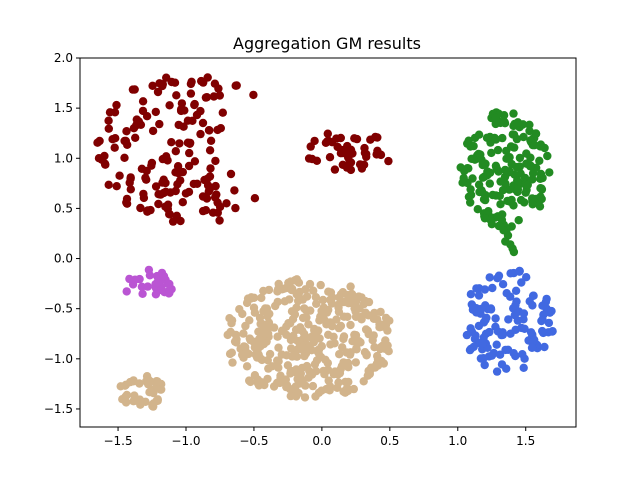  I want to click on y-tick-label: 2.0, so click(63, 58).